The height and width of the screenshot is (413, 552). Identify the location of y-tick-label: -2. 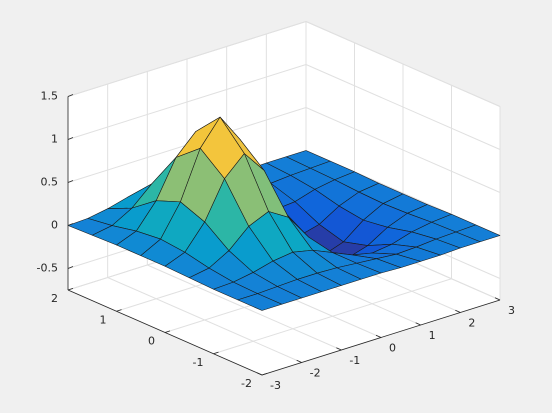
(246, 383).